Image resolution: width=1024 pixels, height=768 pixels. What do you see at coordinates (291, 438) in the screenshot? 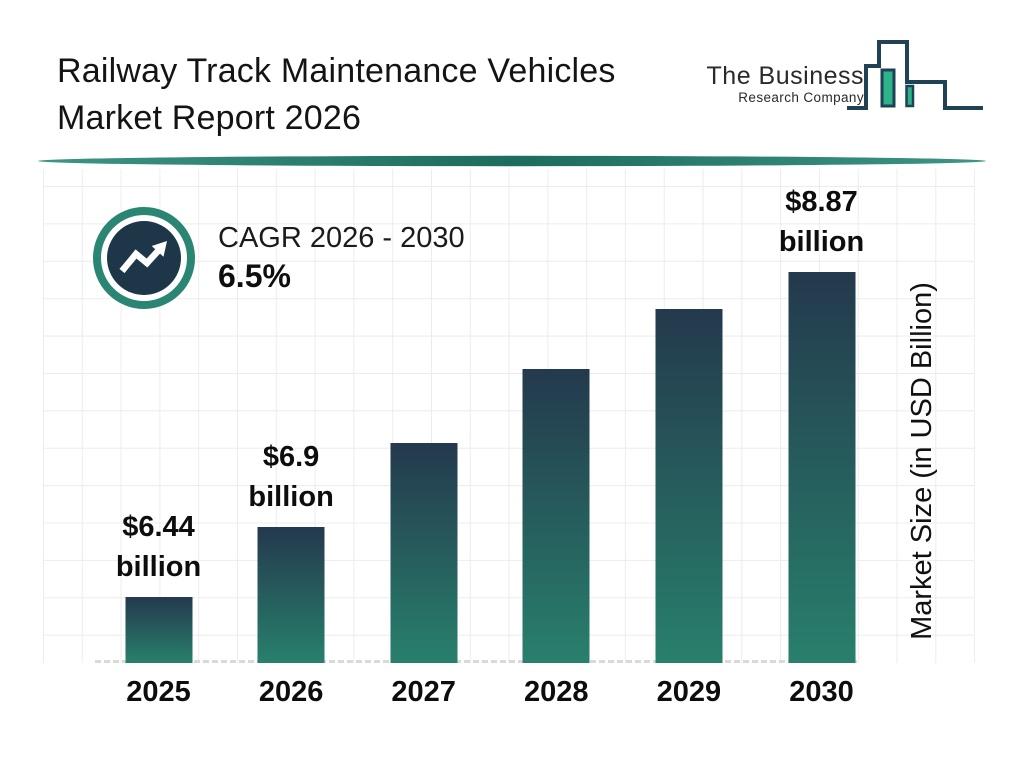
I see `bar-slot-2026: $6.9 billion 2026` at bounding box center [291, 438].